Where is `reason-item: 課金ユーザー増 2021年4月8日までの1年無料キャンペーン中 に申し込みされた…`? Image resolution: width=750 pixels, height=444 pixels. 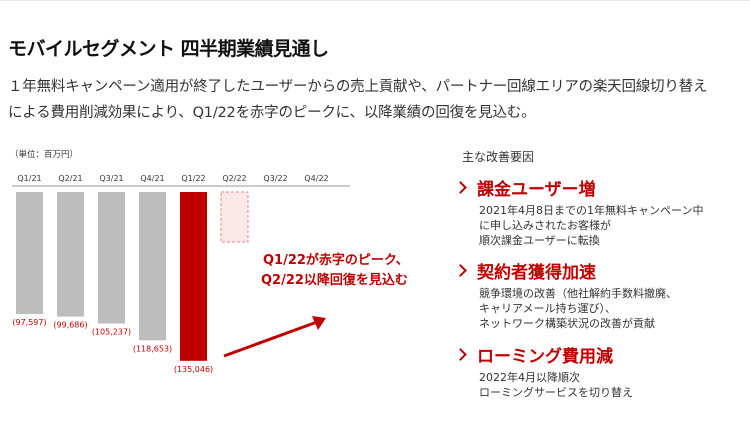 reason-item: 課金ユーザー増 2021年4月8日までの1年無料キャンペーン中 に申し込みされた… is located at coordinates (577, 211).